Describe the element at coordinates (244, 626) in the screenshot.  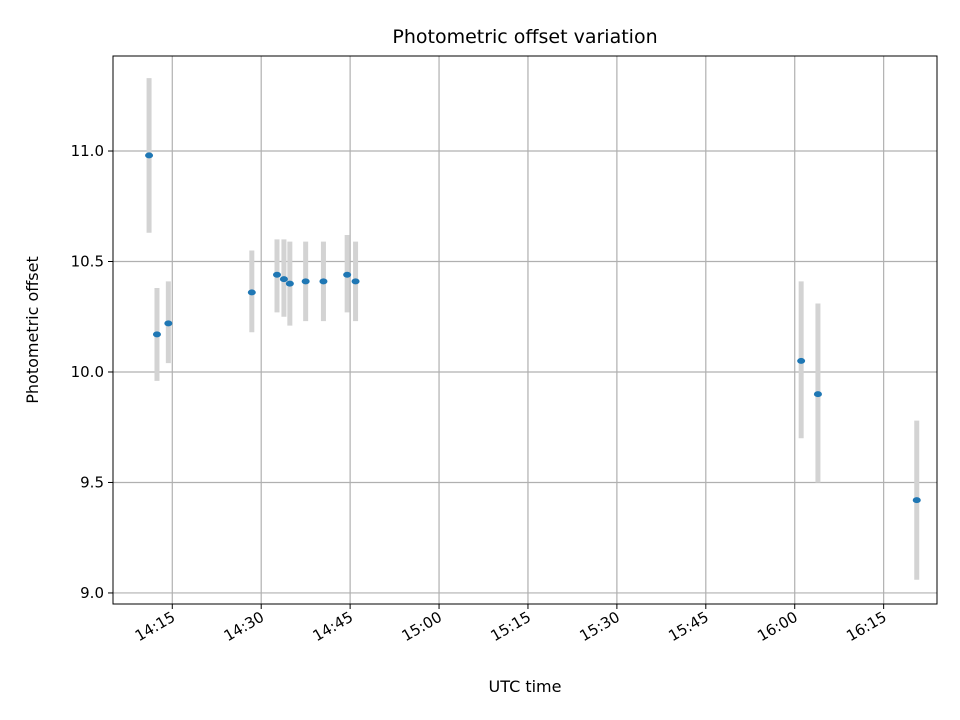
I see `x-tick-label: 14:30` at that location.